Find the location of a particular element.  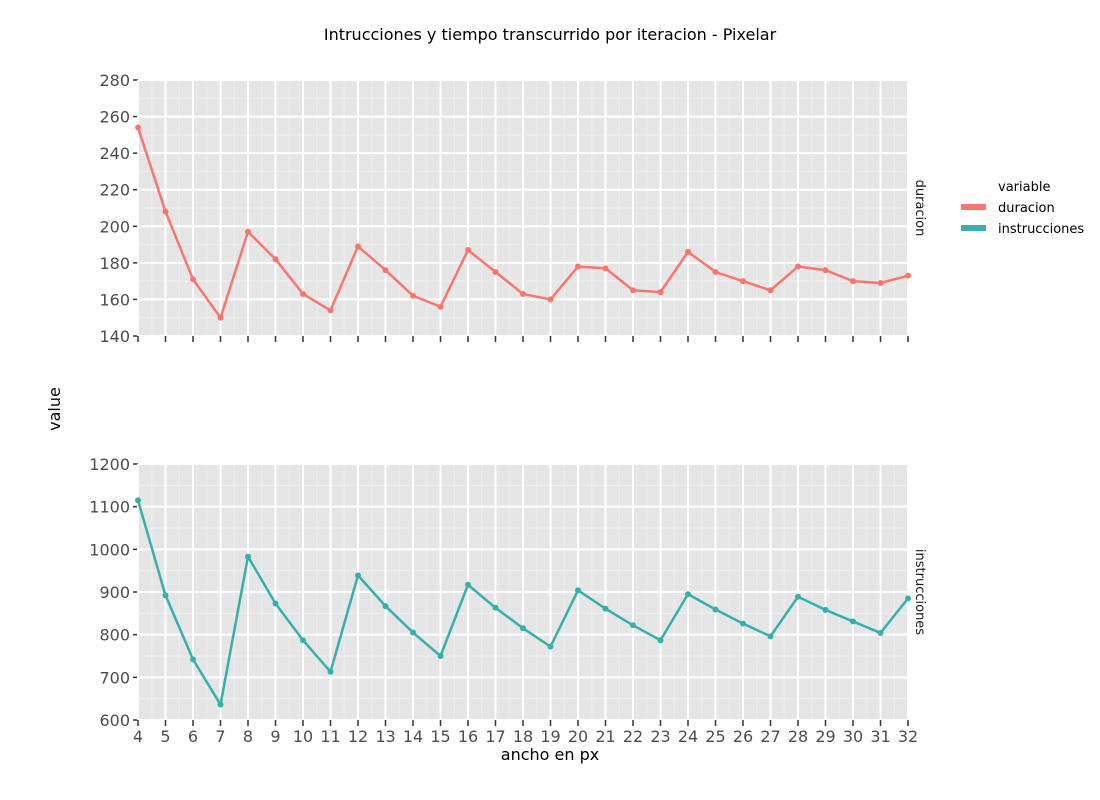

y-tick-label: 280 is located at coordinates (114, 80).